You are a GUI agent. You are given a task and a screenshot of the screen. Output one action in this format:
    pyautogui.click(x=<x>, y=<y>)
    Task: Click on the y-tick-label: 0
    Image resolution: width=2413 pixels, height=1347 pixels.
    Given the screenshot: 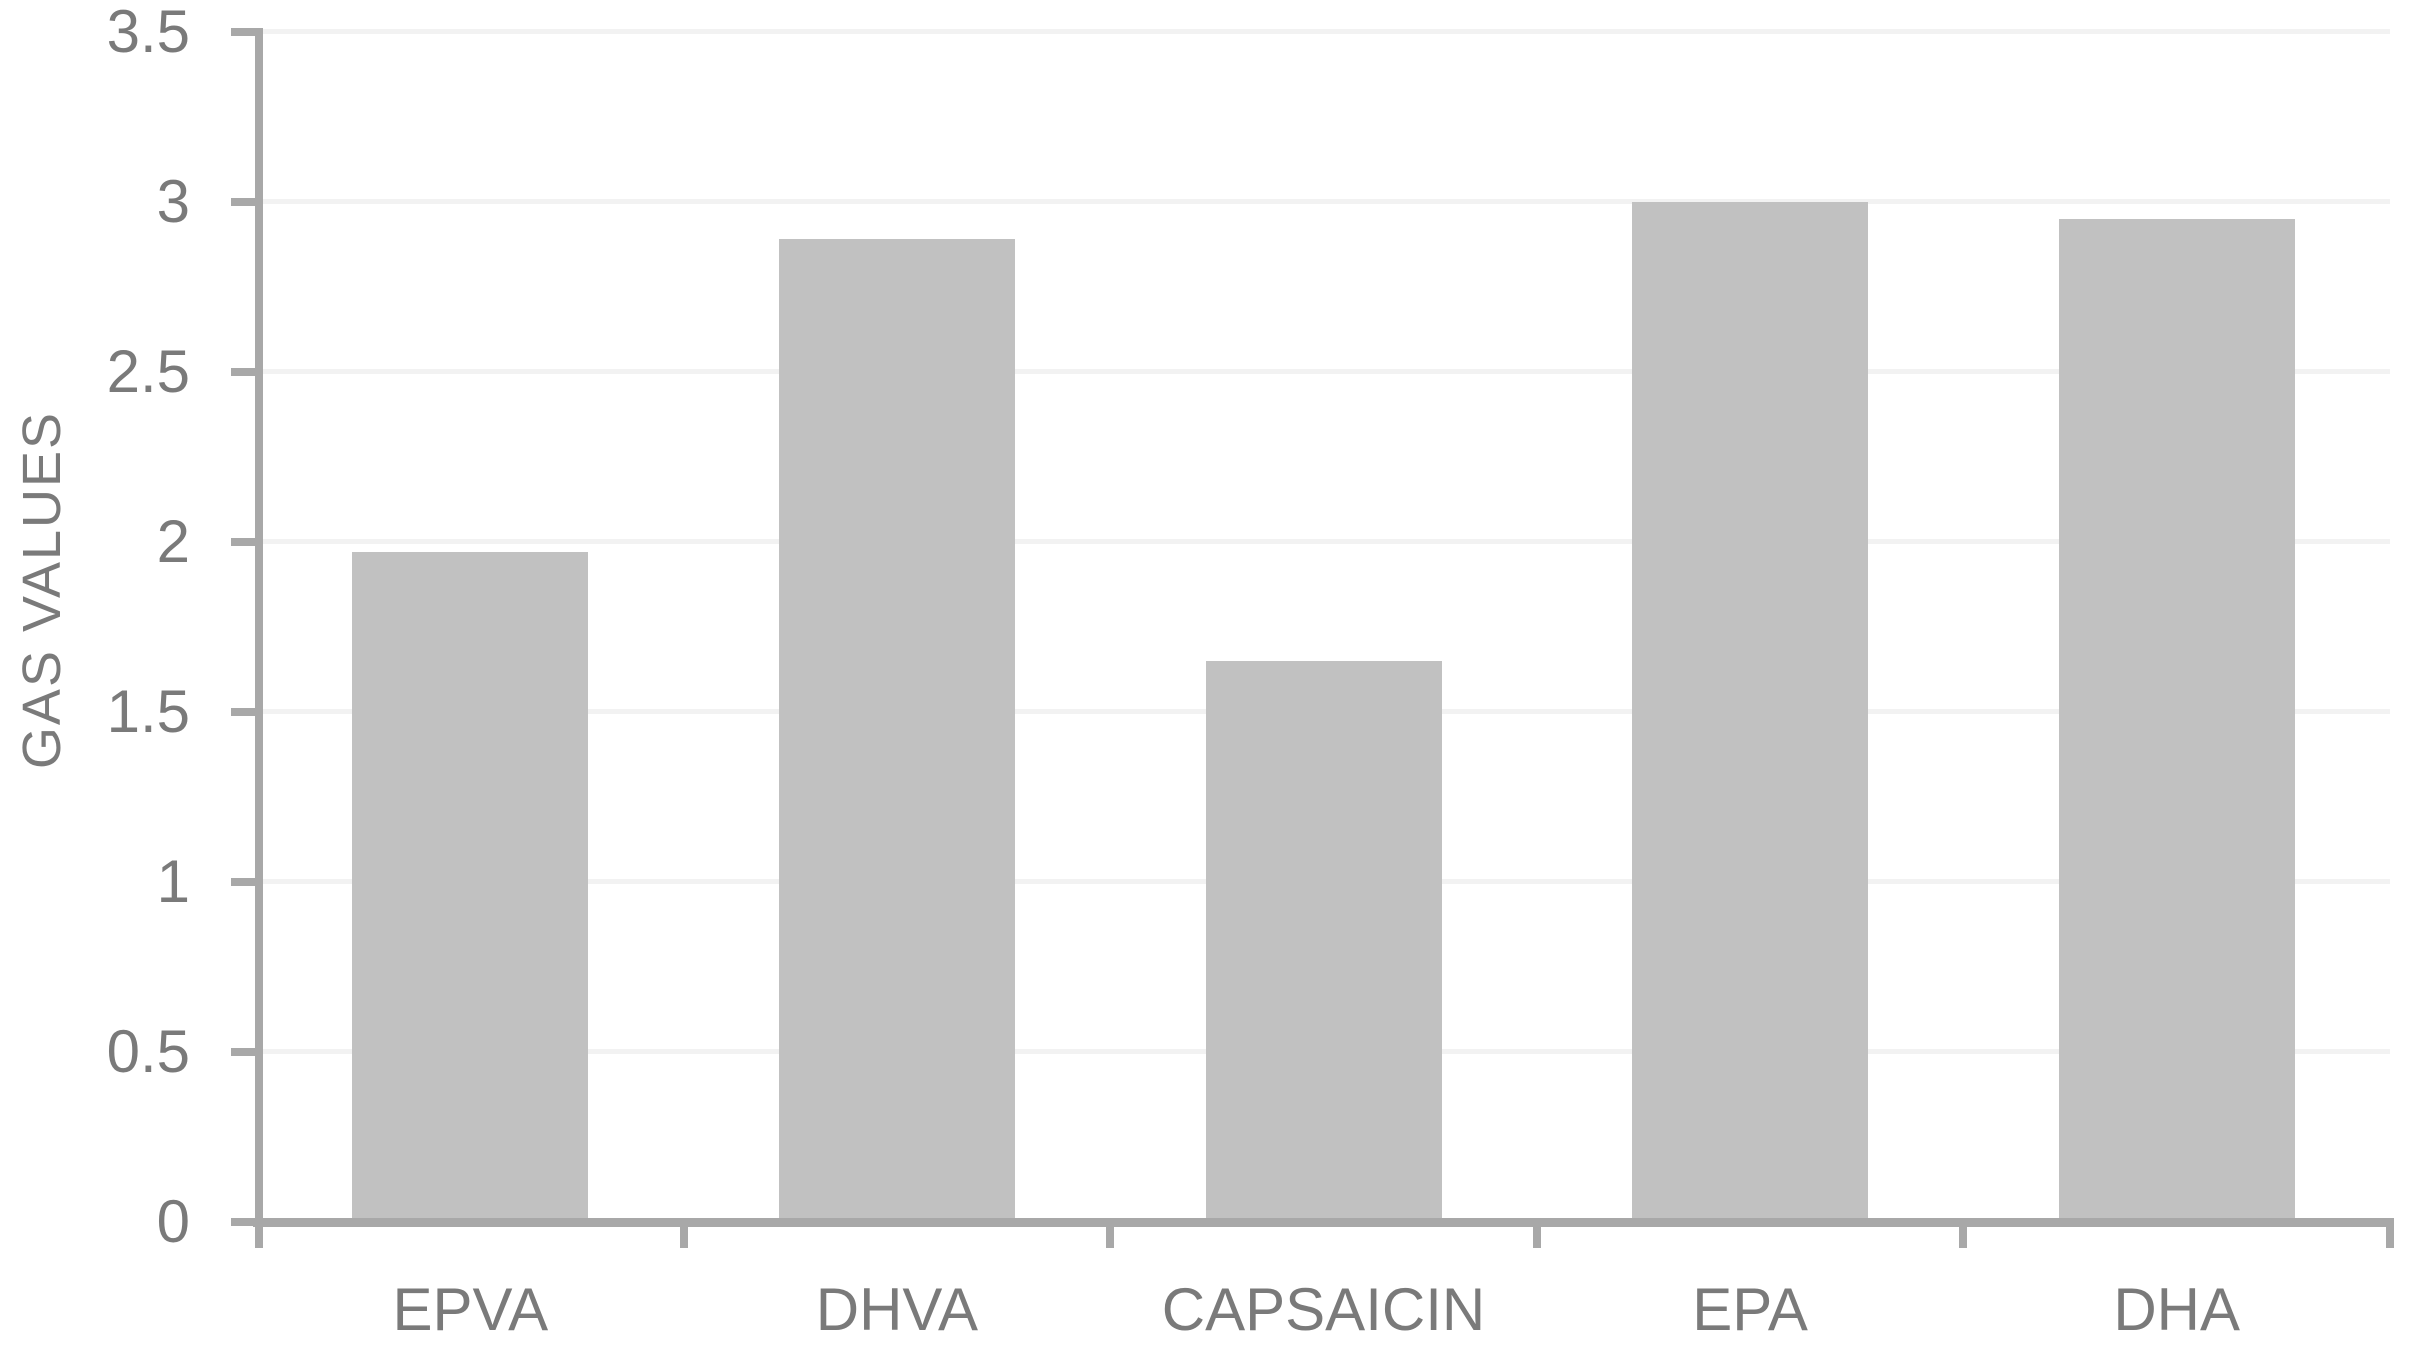 What is the action you would take?
    pyautogui.click(x=173, y=1221)
    